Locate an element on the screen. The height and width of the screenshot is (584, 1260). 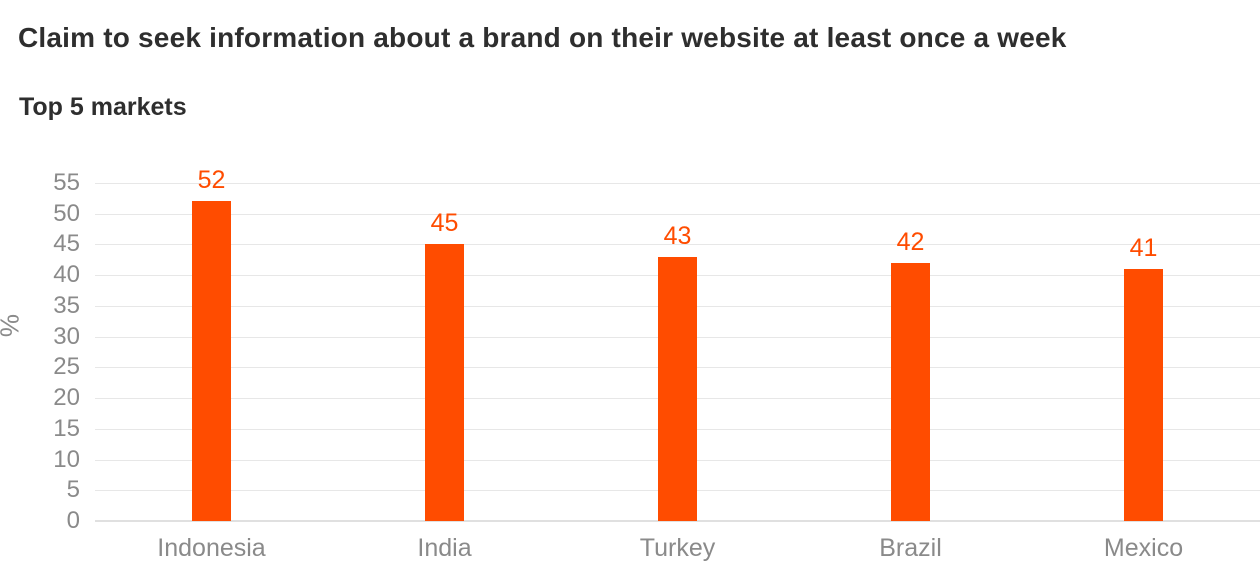
x-tick-label-india: India is located at coordinates (444, 548).